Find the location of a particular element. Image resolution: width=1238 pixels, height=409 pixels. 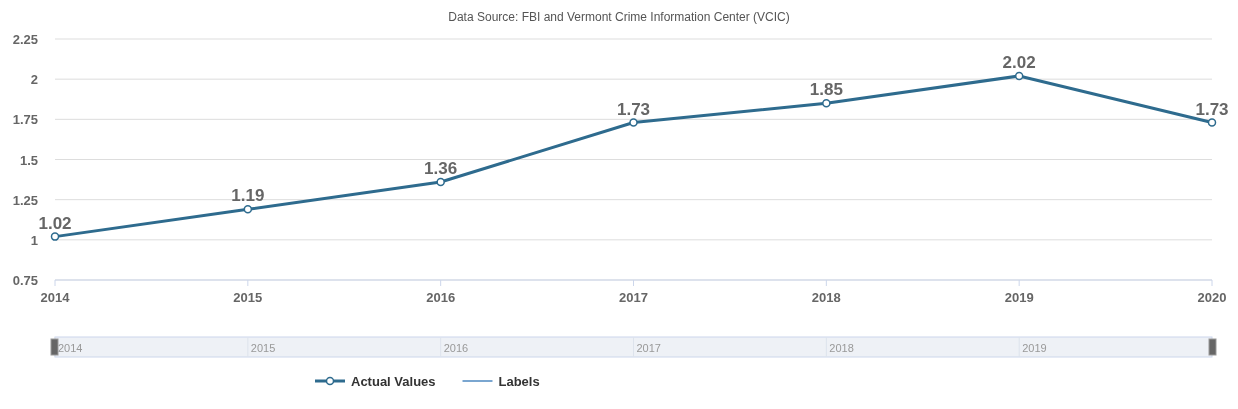

data-label: 1.36 is located at coordinates (441, 168).